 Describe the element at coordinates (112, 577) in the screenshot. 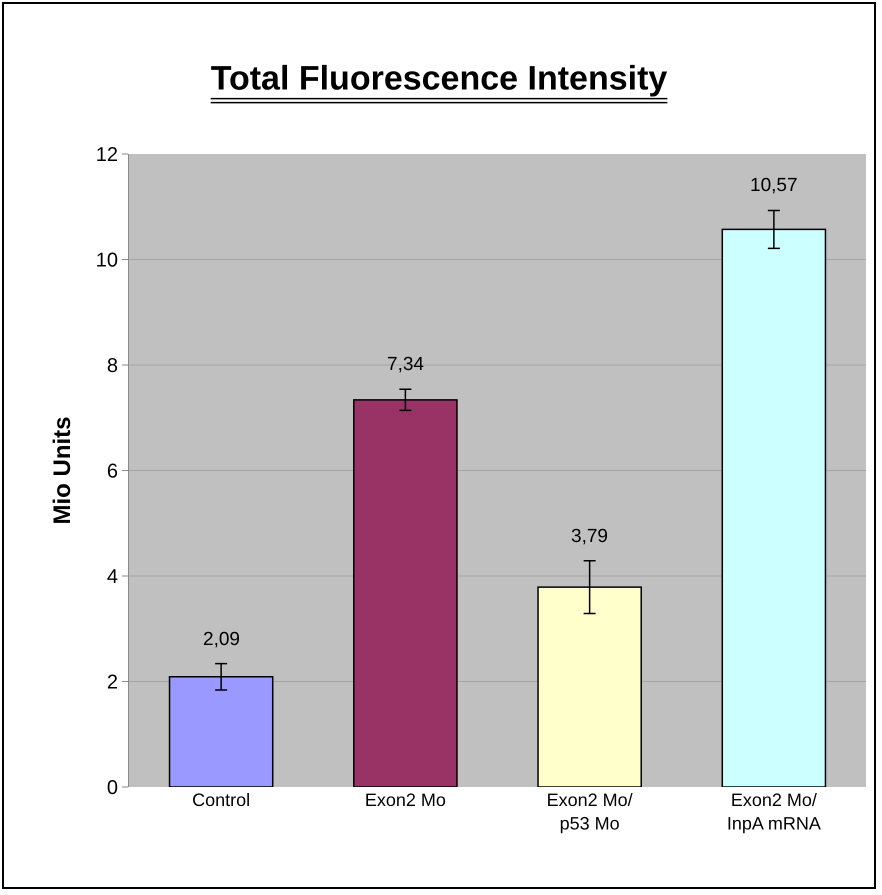

I see `y-tick-label: 4` at that location.